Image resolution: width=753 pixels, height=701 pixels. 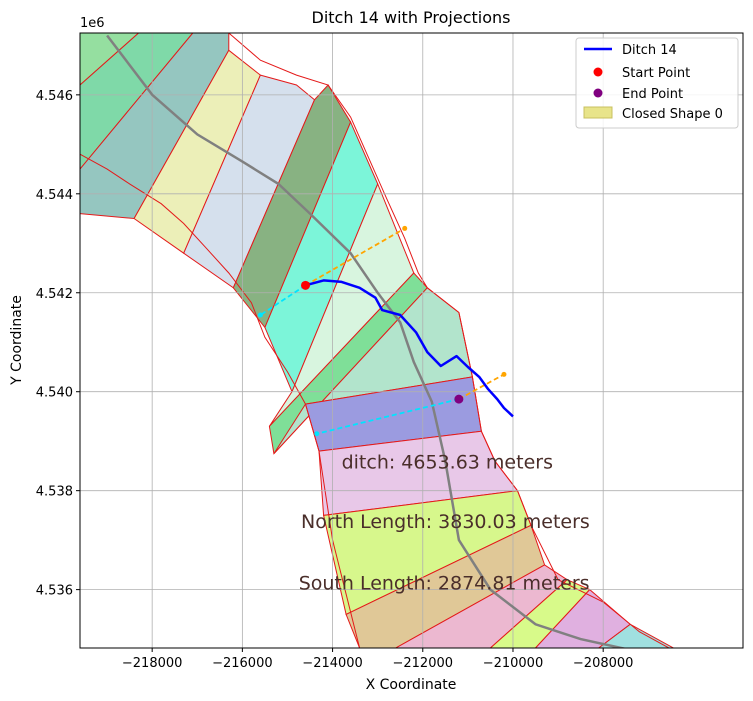 I want to click on end-point, so click(x=459, y=399).